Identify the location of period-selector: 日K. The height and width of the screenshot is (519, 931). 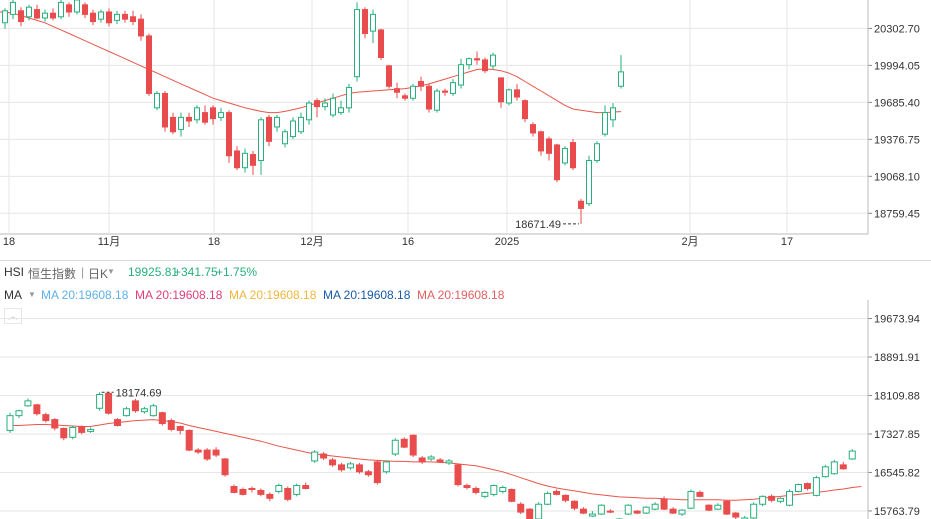
(98, 274).